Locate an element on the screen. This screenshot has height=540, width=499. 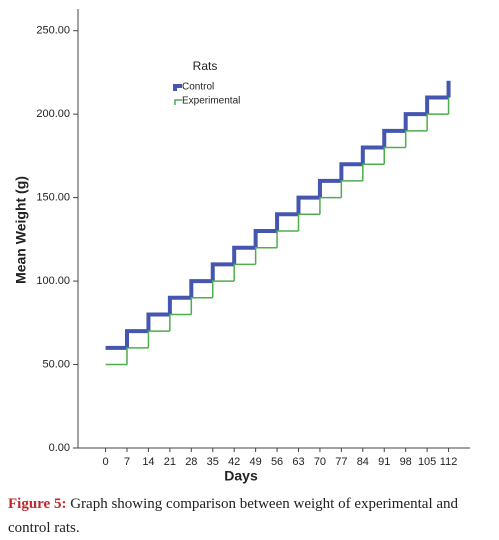
y-tick-label: 150.00 is located at coordinates (53, 198).